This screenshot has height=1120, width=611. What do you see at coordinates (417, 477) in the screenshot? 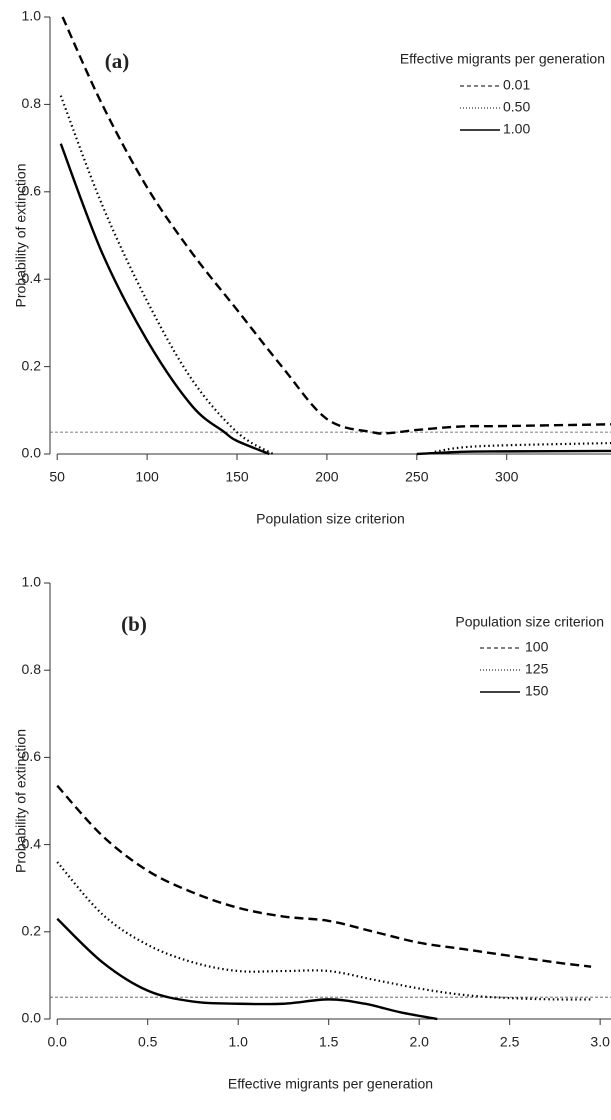
I see `x-tick-label: 250` at bounding box center [417, 477].